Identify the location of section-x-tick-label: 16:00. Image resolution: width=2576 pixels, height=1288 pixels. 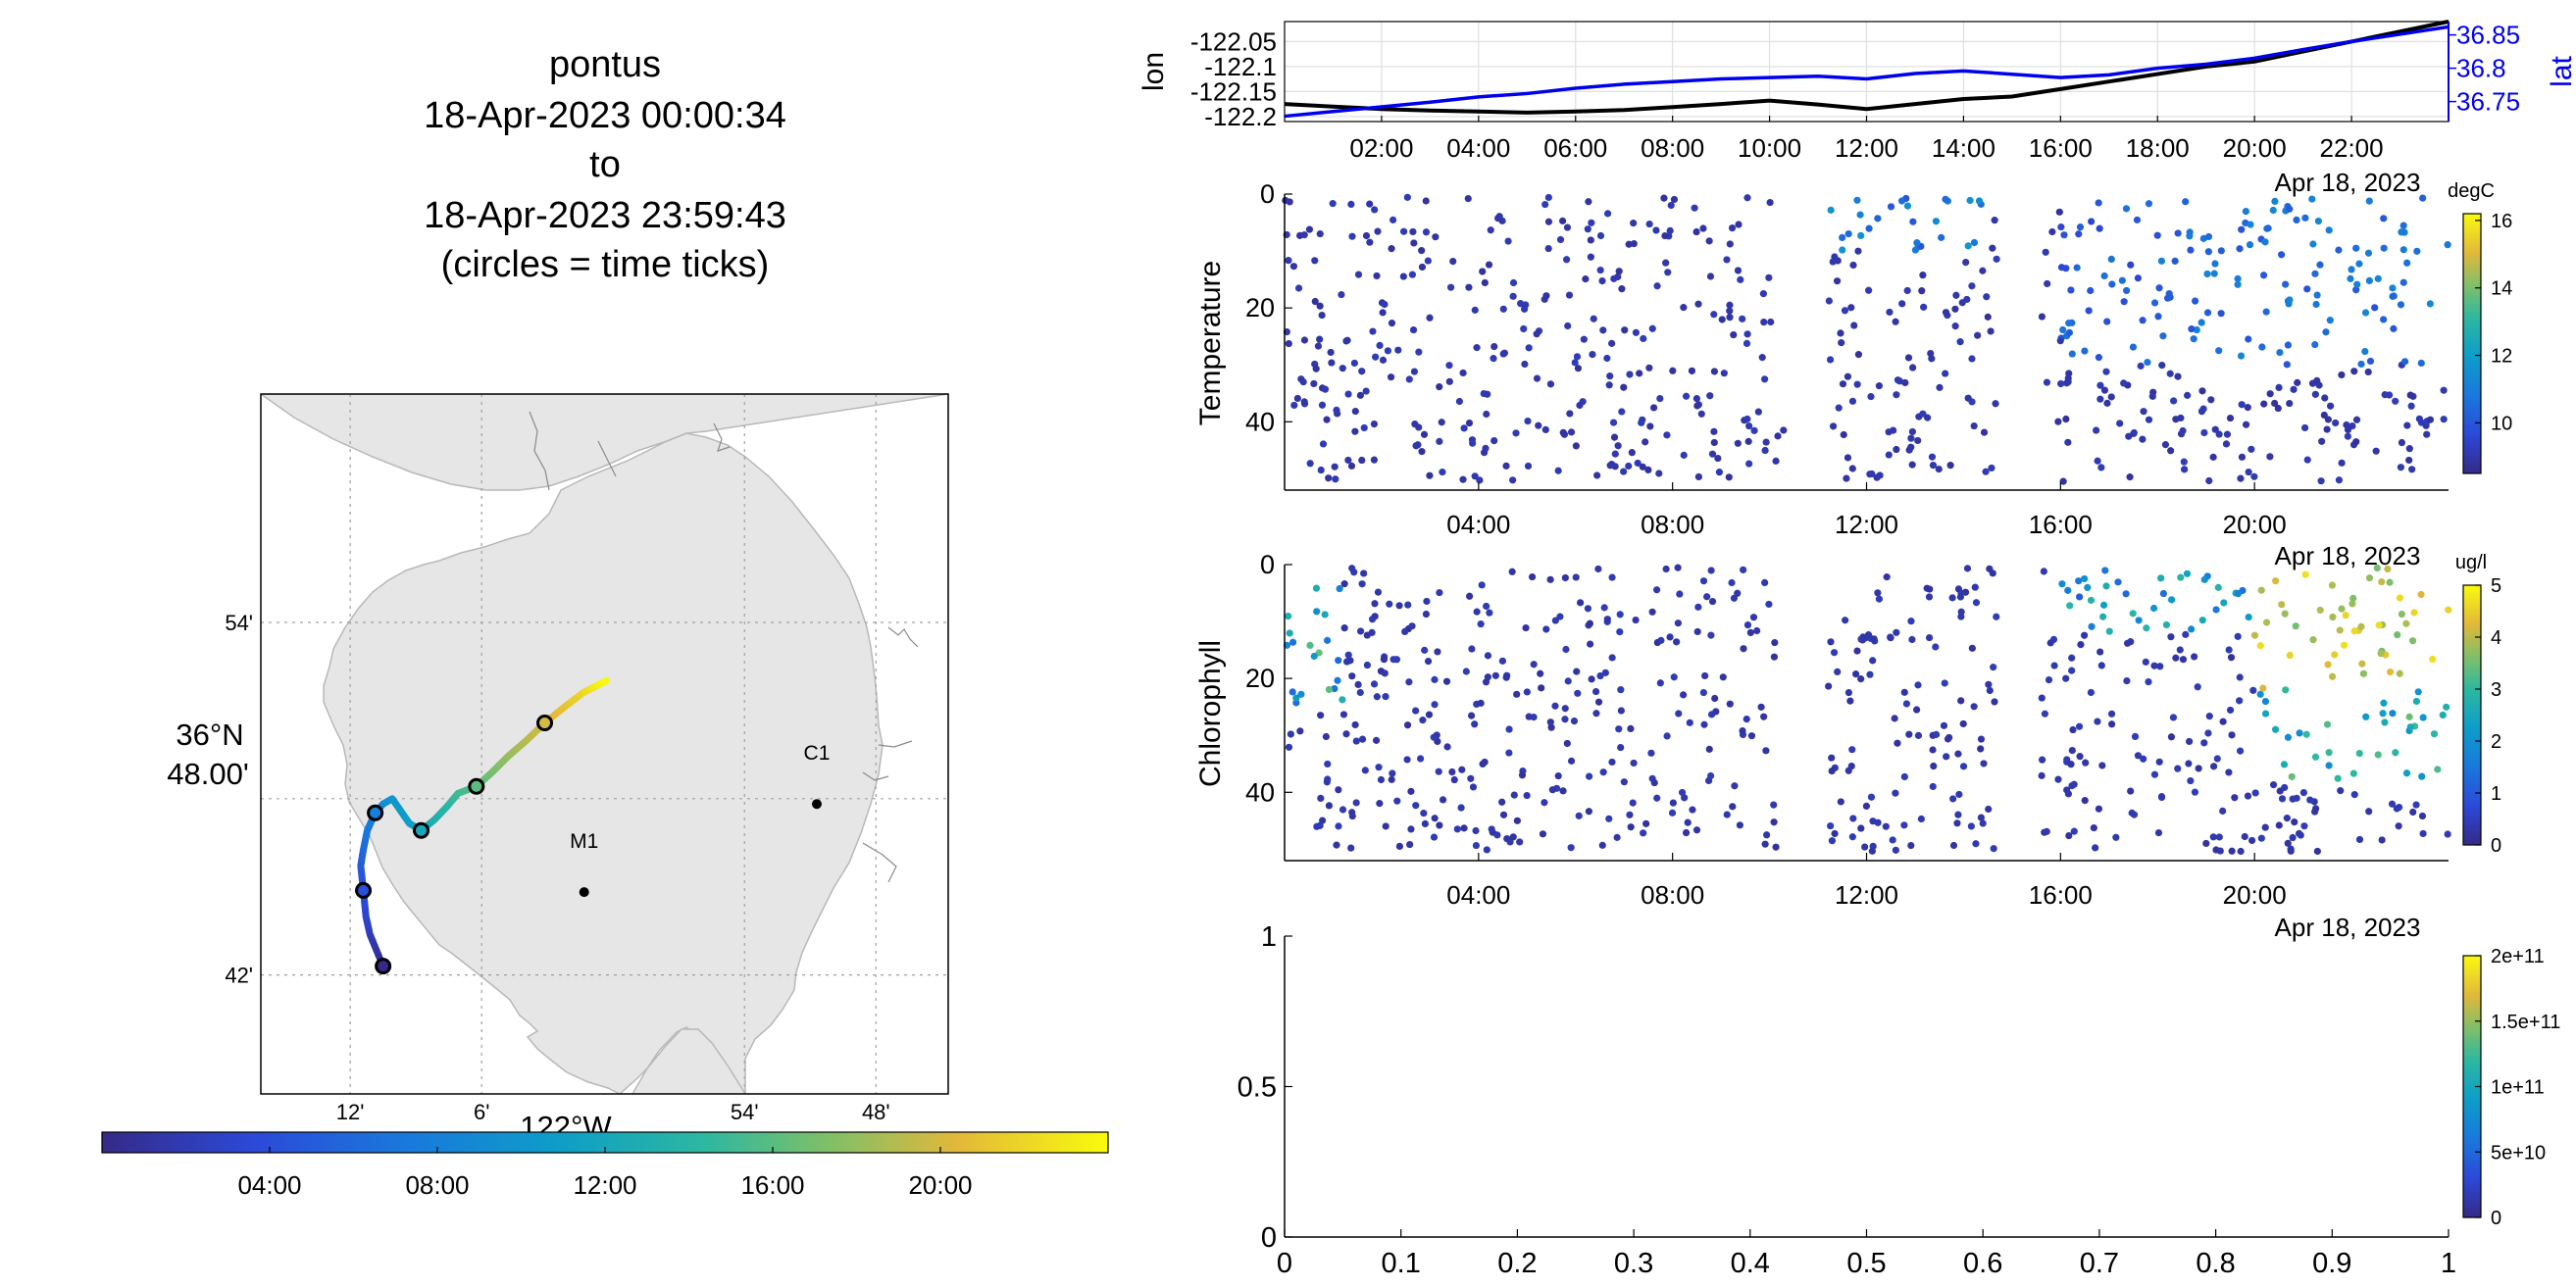
(2061, 524).